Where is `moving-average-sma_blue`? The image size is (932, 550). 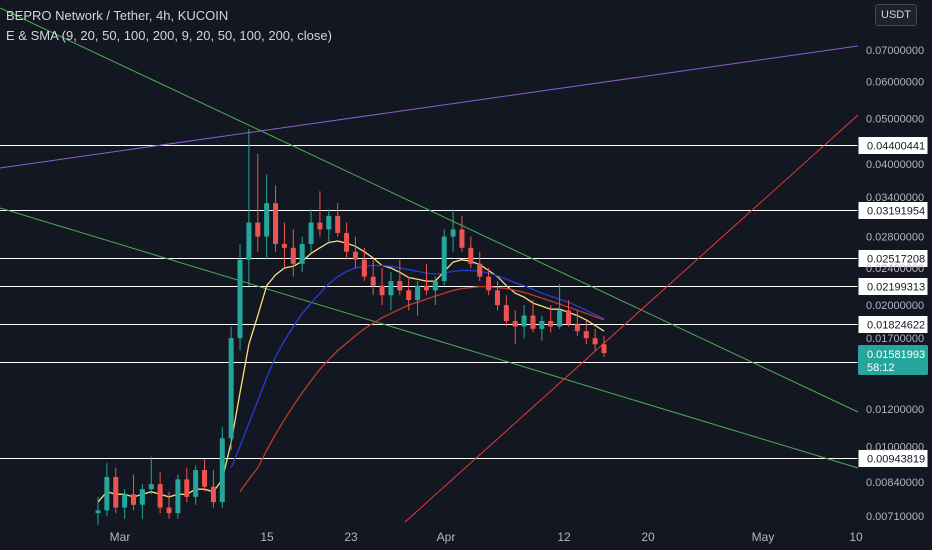 moving-average-sma_blue is located at coordinates (417, 366).